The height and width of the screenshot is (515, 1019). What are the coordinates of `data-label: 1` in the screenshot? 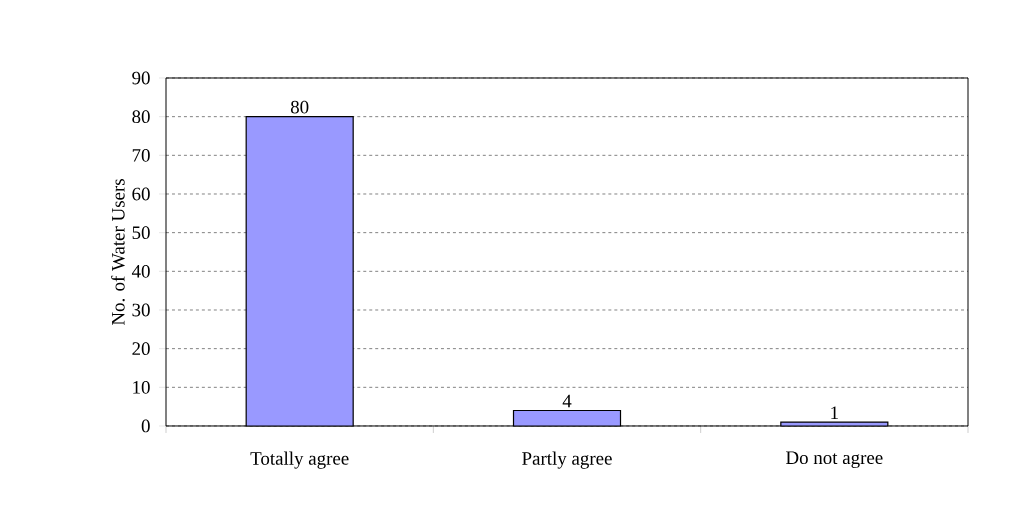 It's located at (834, 412).